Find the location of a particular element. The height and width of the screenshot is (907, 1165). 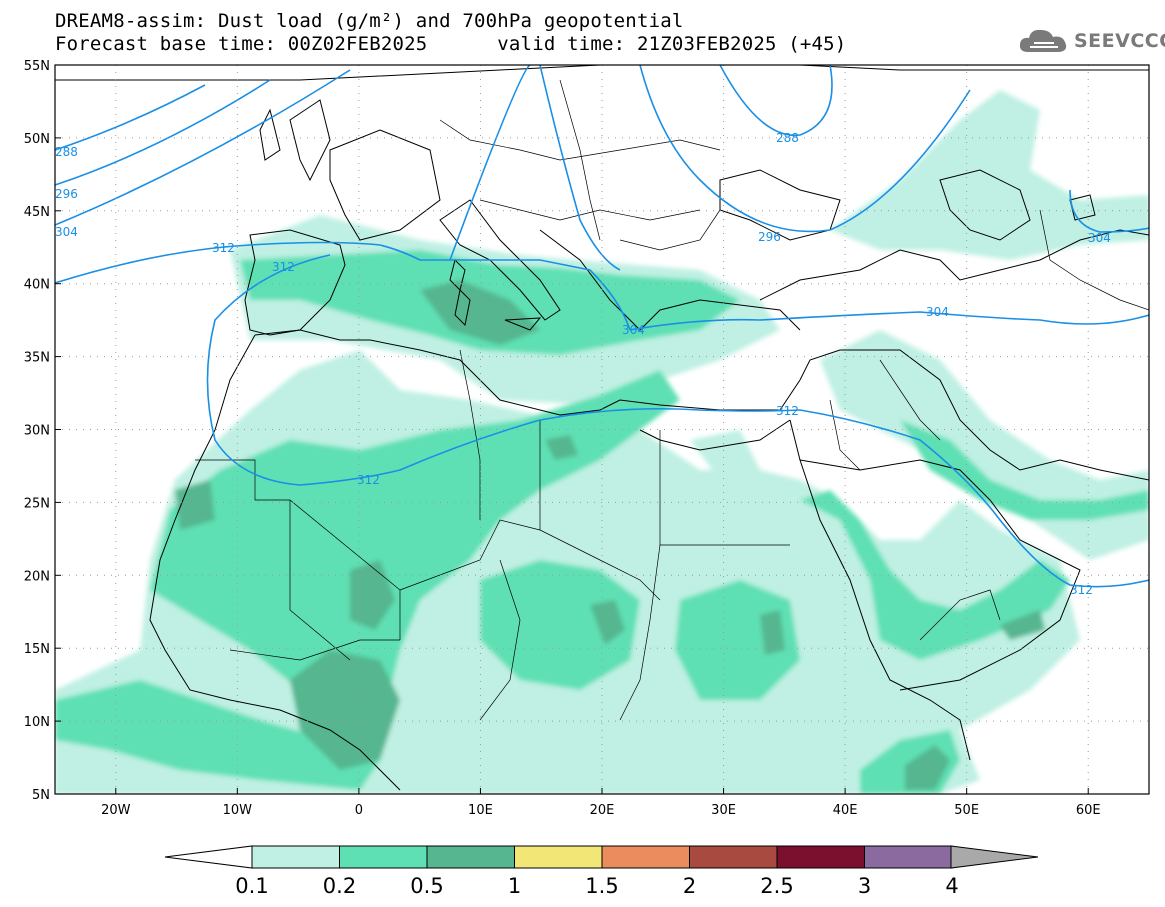

lon-label: 30E is located at coordinates (723, 810).